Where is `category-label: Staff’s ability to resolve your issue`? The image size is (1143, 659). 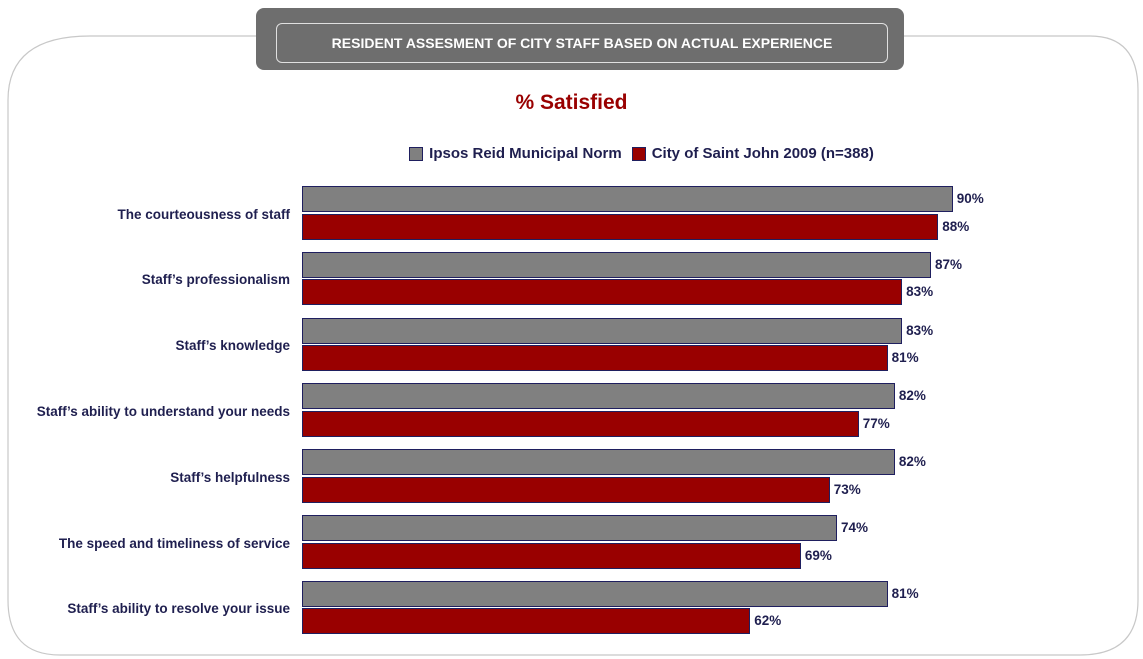 category-label: Staff’s ability to resolve your issue is located at coordinates (178, 609).